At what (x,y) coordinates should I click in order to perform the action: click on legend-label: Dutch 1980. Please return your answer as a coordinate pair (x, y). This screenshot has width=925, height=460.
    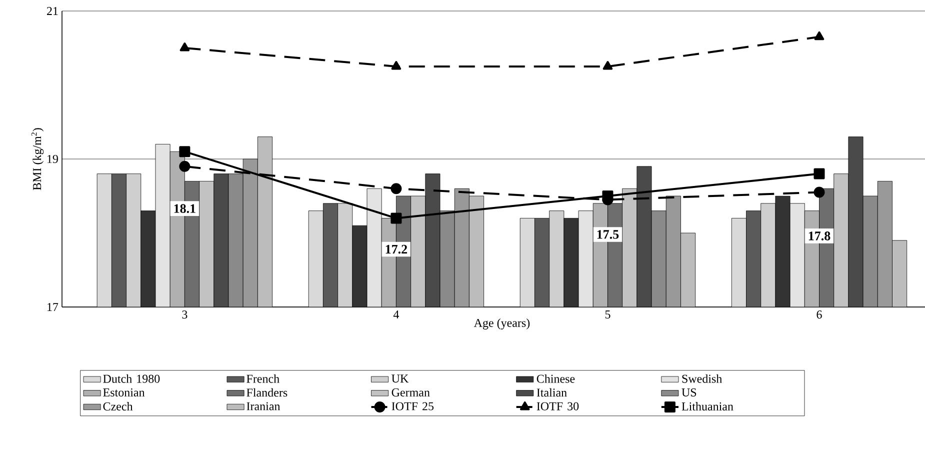
    Looking at the image, I should click on (131, 378).